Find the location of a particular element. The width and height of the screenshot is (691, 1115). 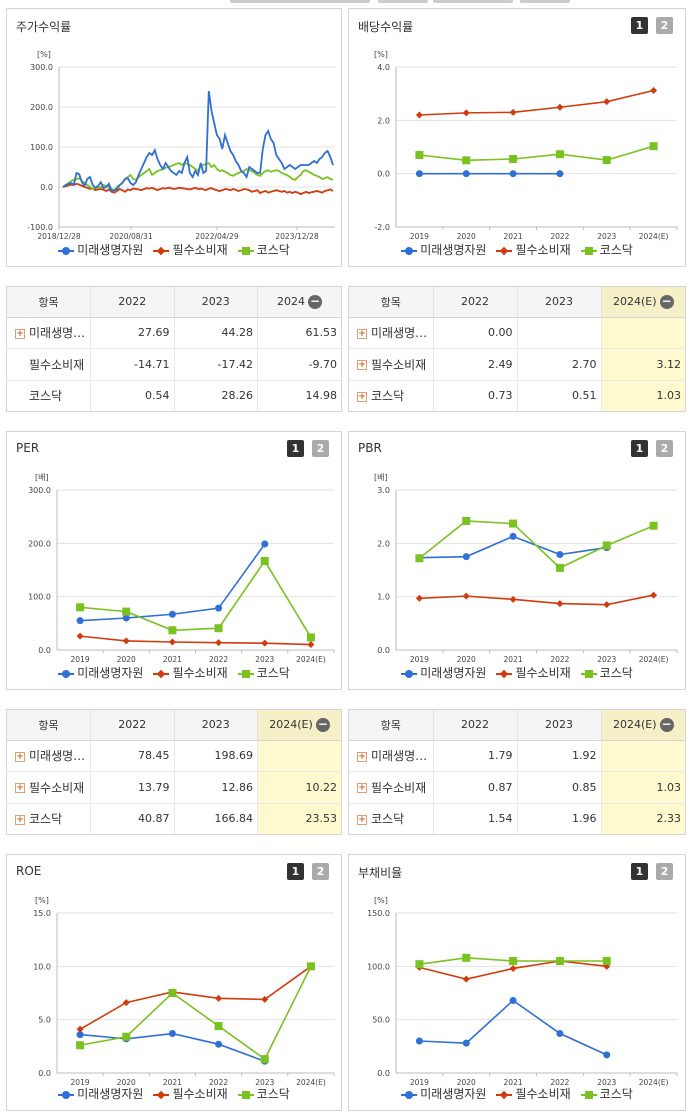

x-tick-label: 2020 is located at coordinates (466, 236).